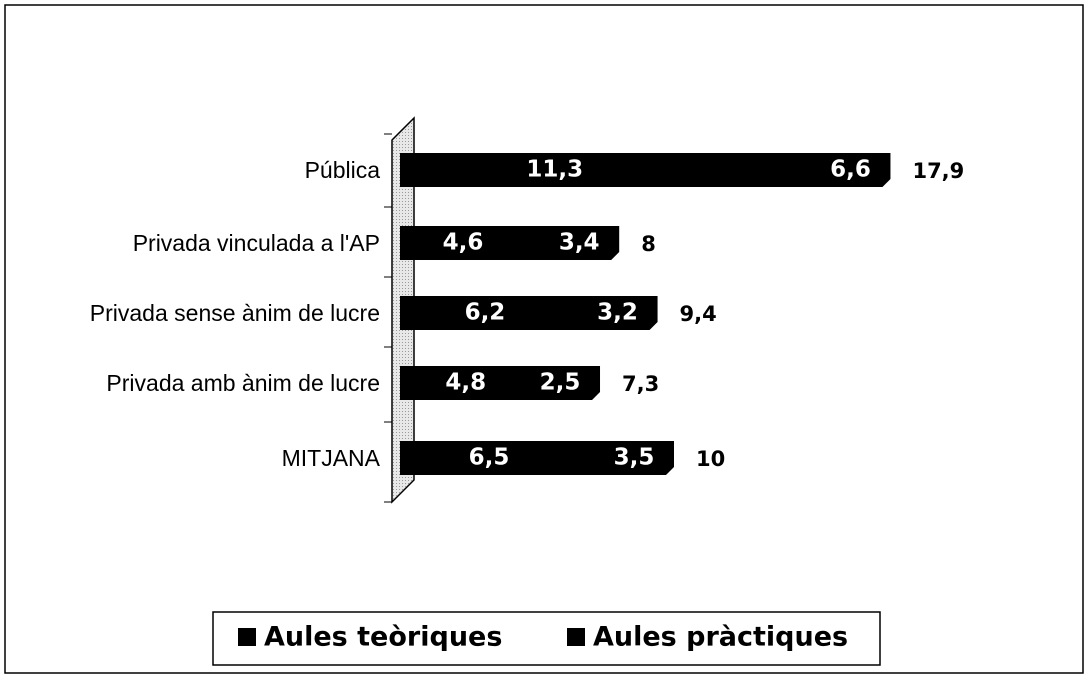  I want to click on data-label: 4,6, so click(463, 243).